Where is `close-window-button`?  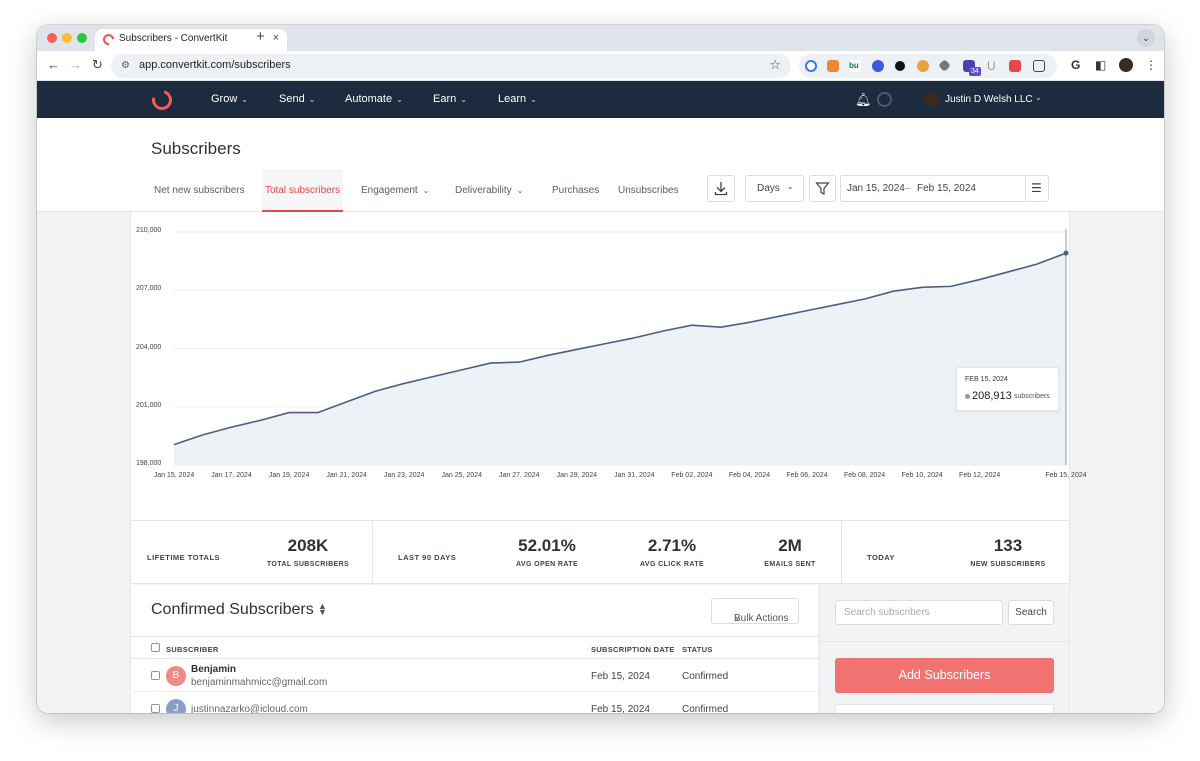
close-window-button is located at coordinates (52, 38).